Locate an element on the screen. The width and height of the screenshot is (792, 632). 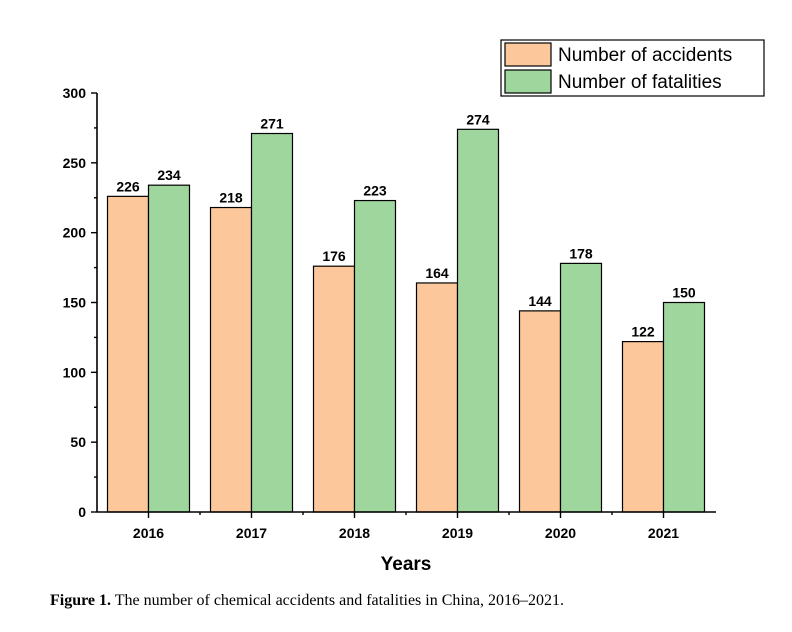
data-label-fatalities: 274 is located at coordinates (478, 119).